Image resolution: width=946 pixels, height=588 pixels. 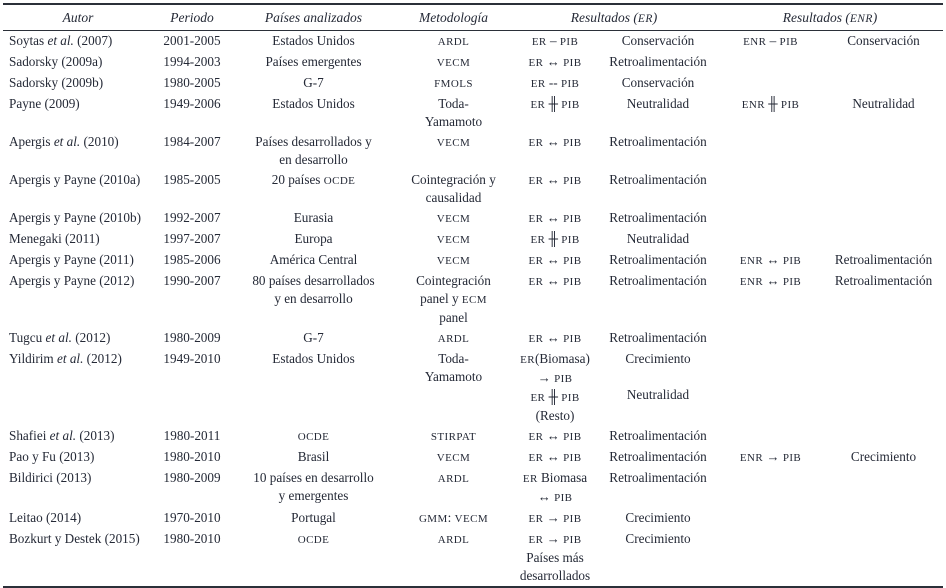 I want to click on text-line: FMOLS, so click(x=453, y=84).